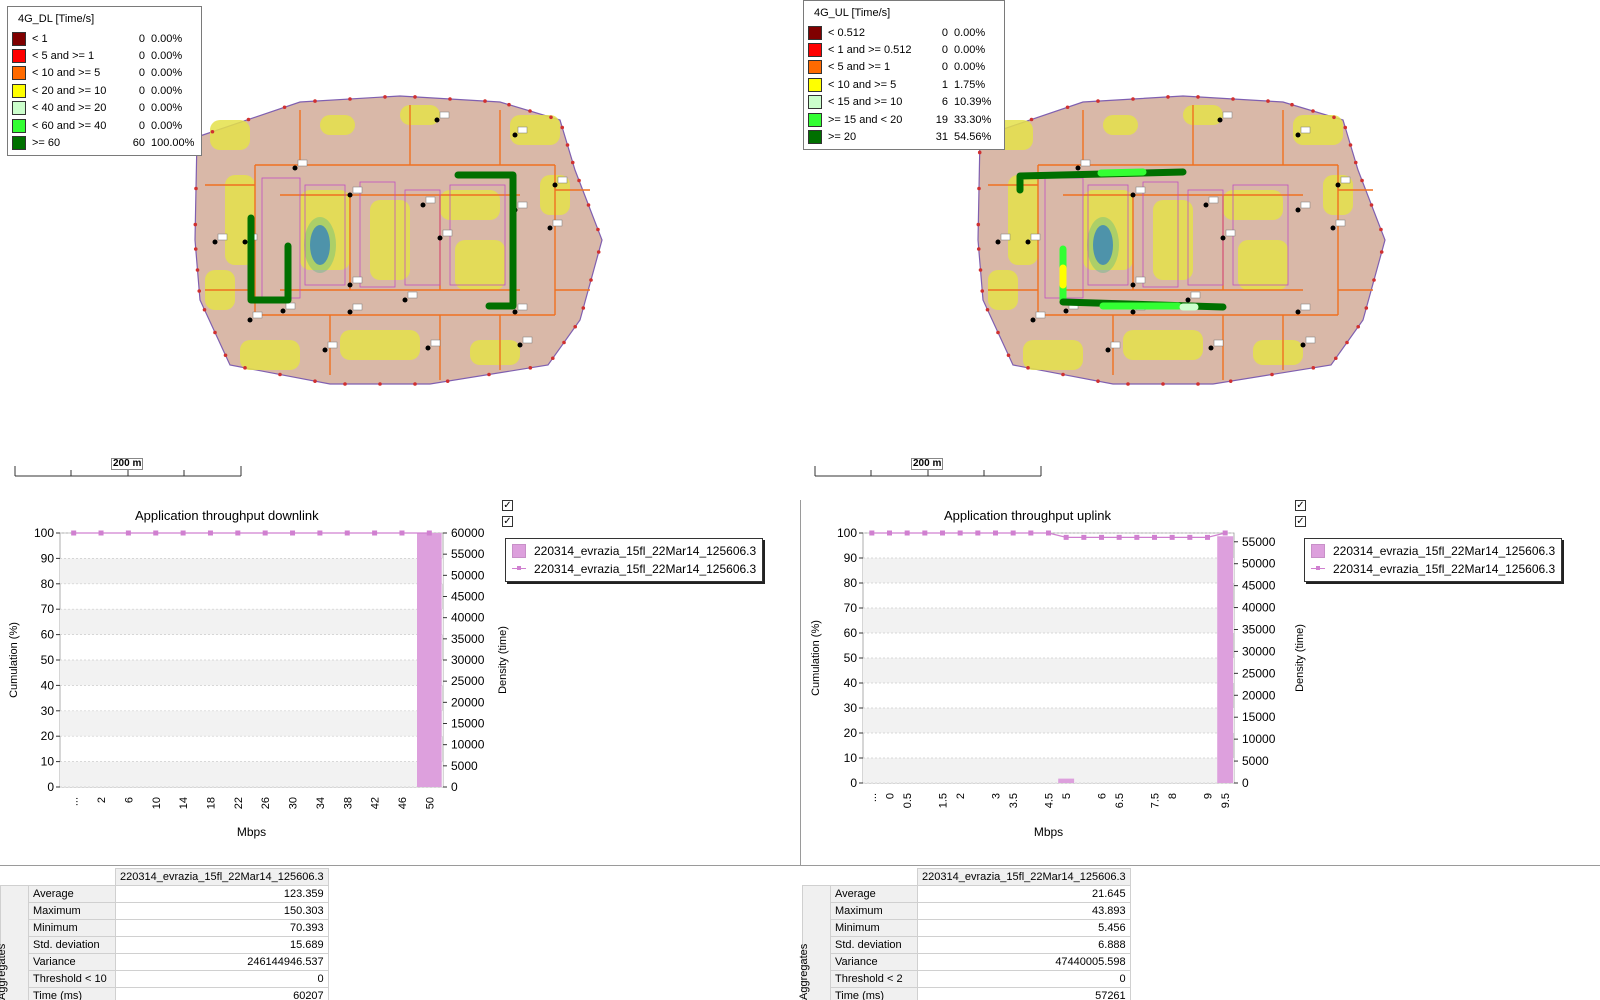 The image size is (1600, 1000). I want to click on table-row: Aggregates Average 21.645, so click(964, 942).